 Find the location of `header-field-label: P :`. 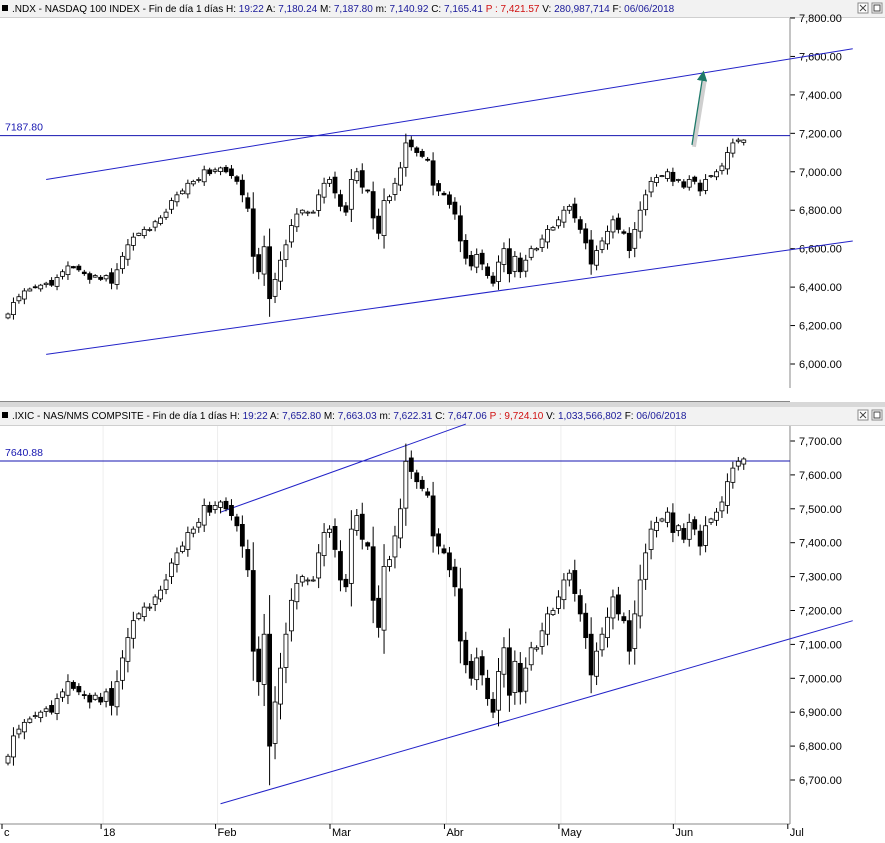

header-field-label: P : is located at coordinates (497, 416).